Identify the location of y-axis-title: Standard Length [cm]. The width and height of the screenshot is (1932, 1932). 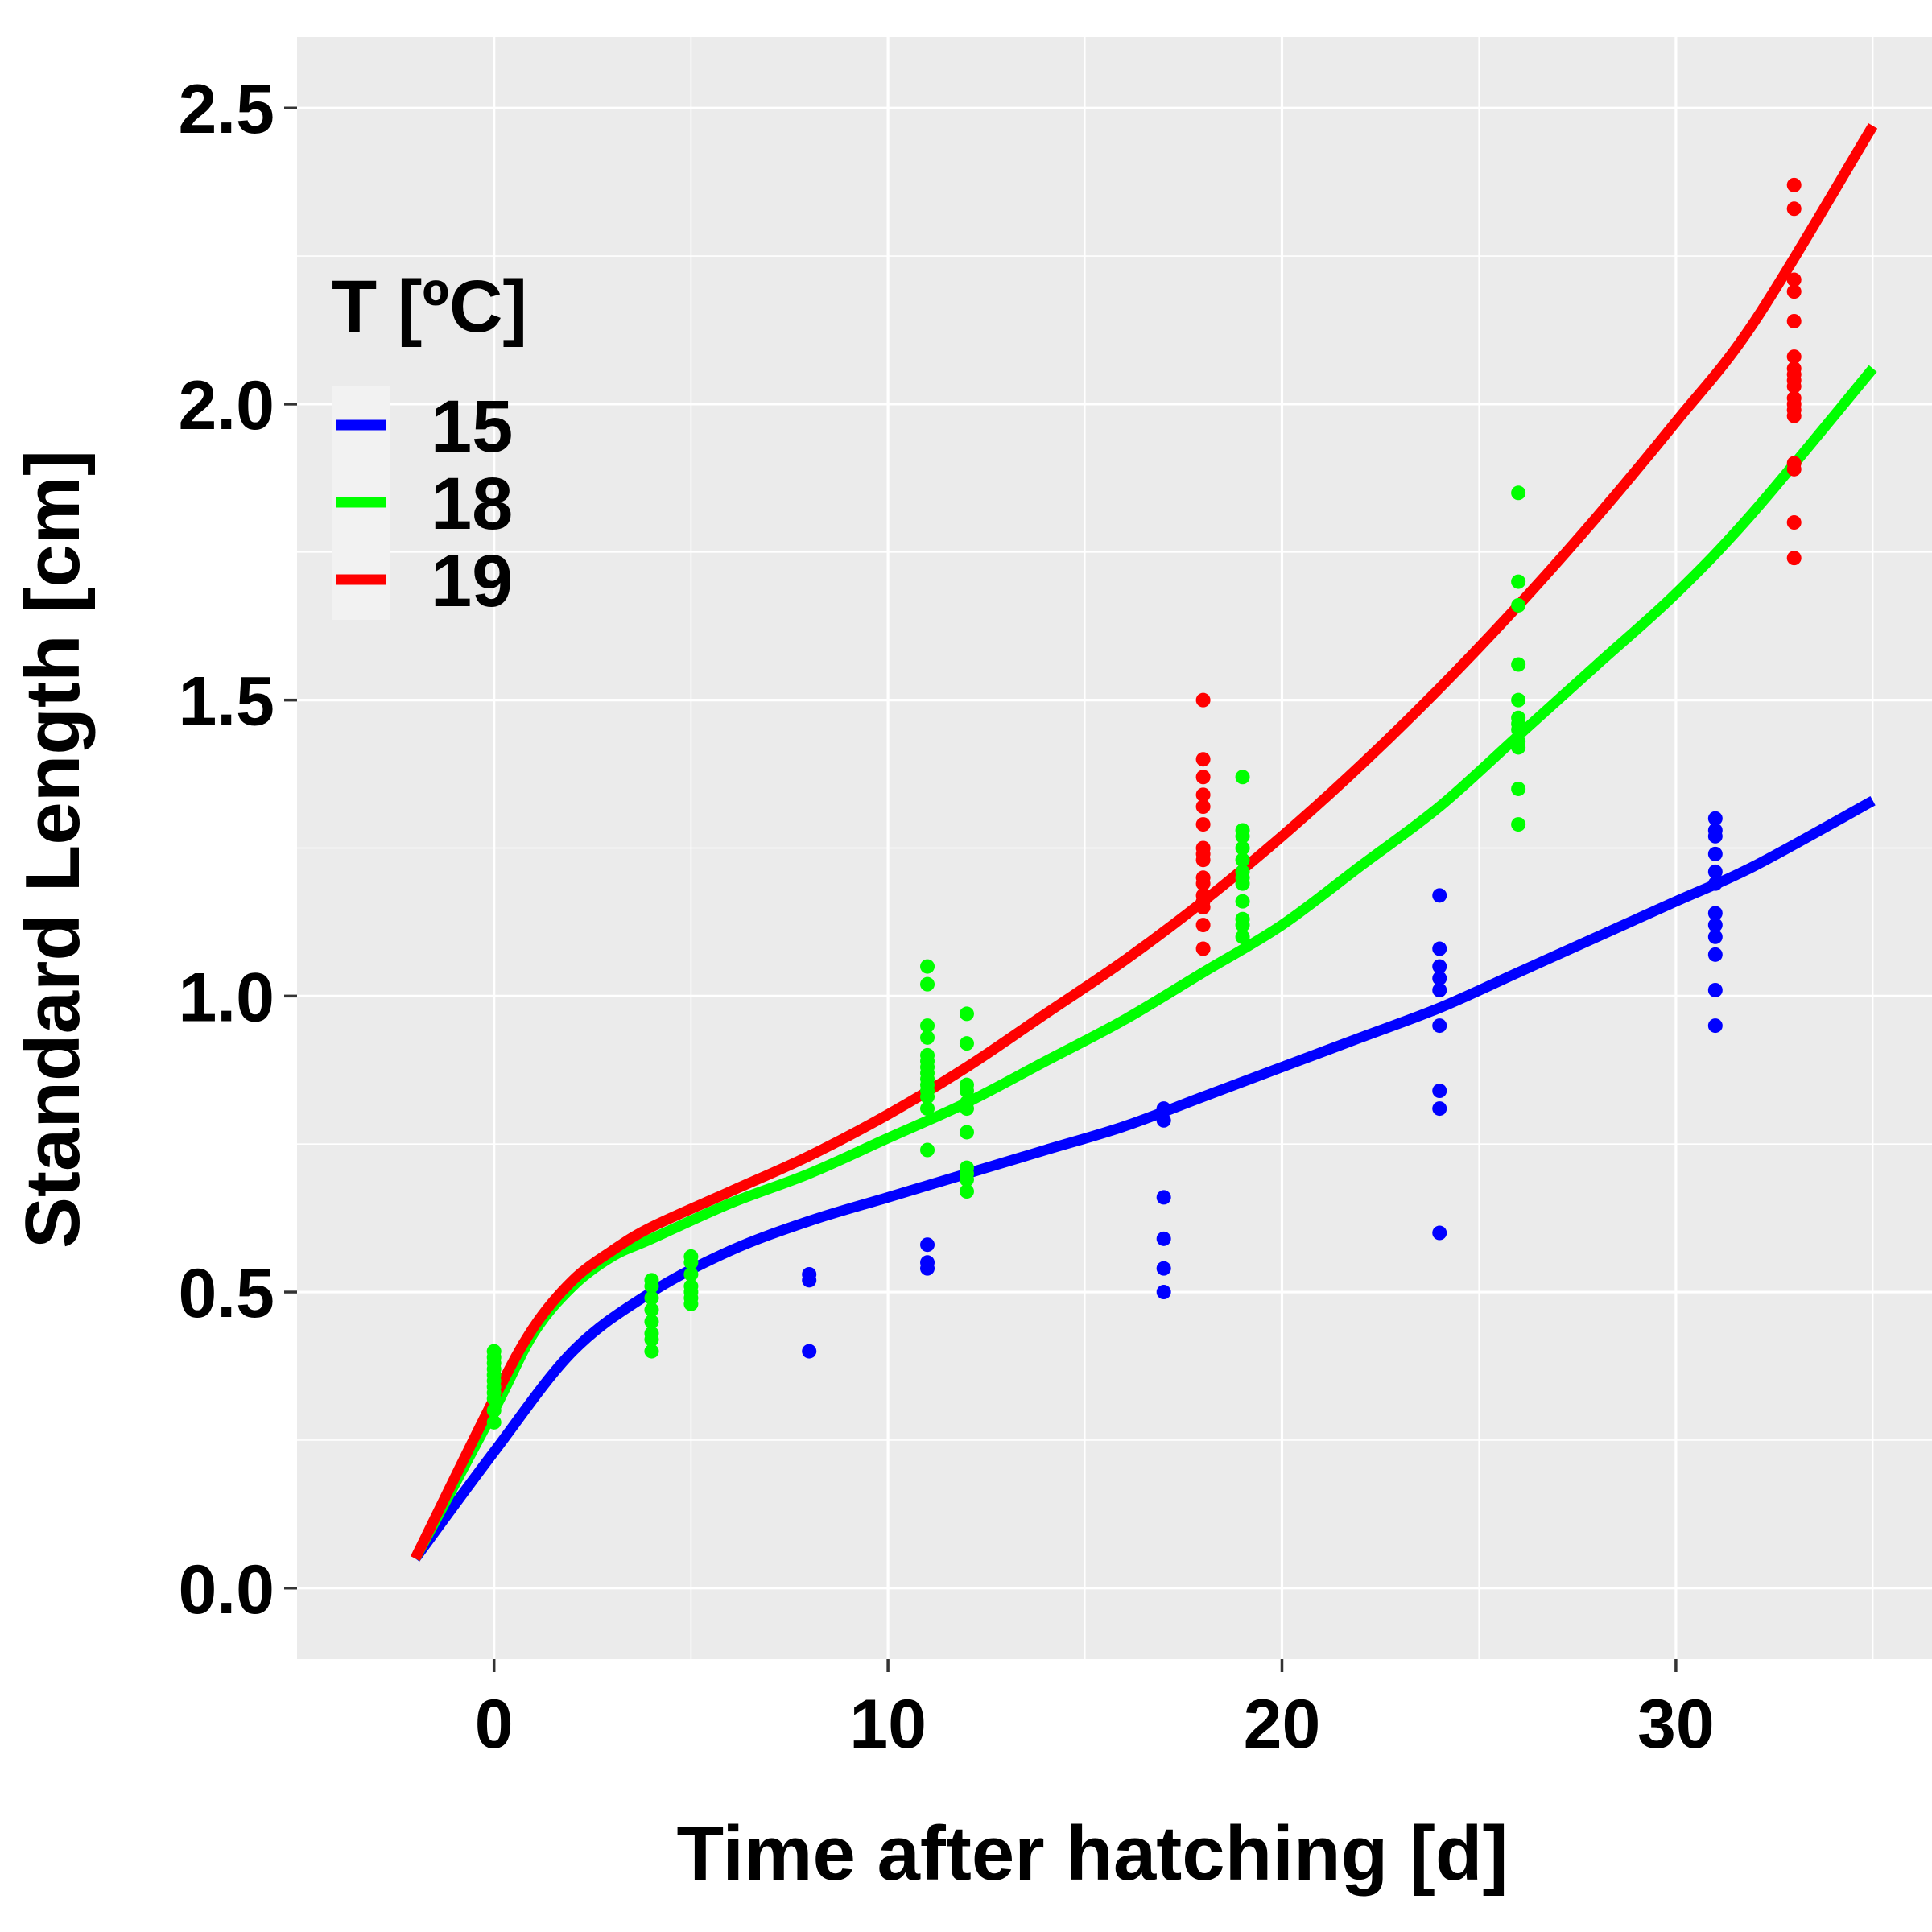
(53, 849).